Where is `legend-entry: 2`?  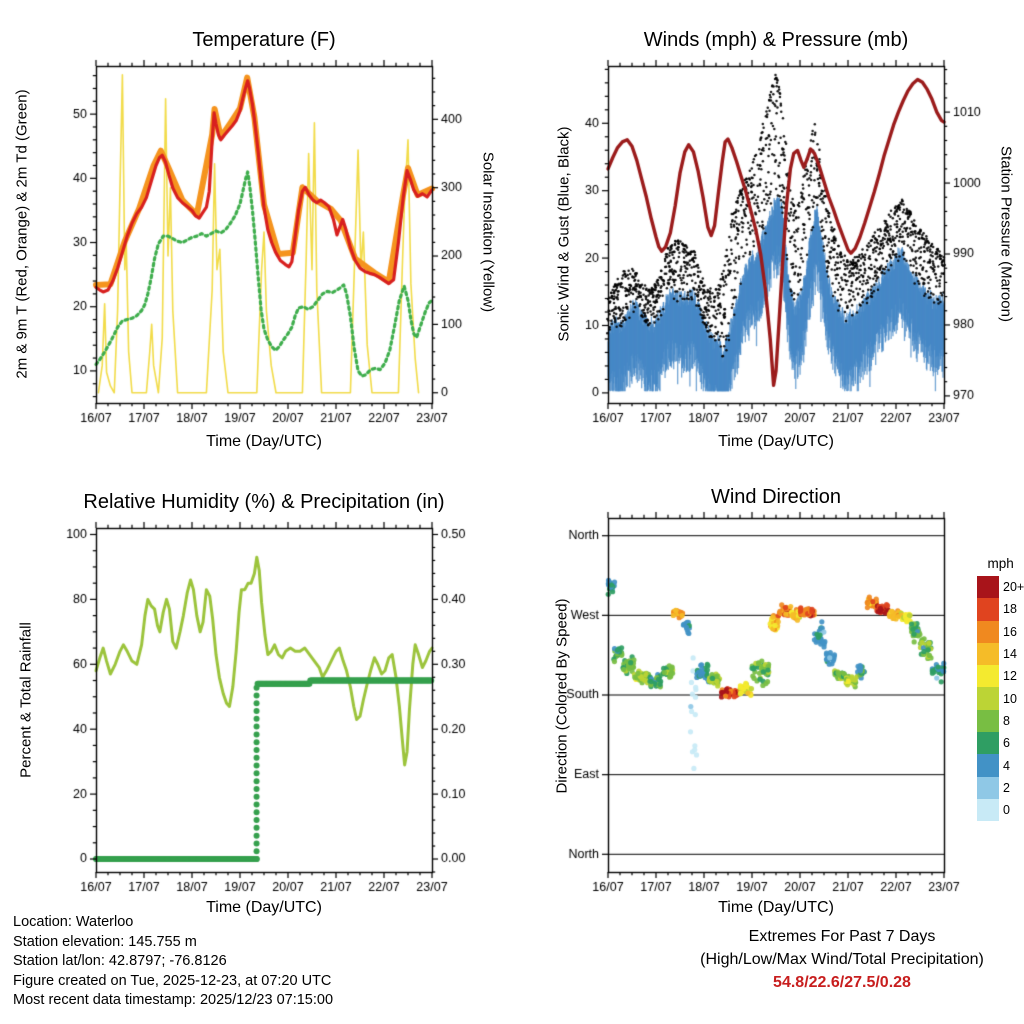
legend-entry: 2 is located at coordinates (1000, 787).